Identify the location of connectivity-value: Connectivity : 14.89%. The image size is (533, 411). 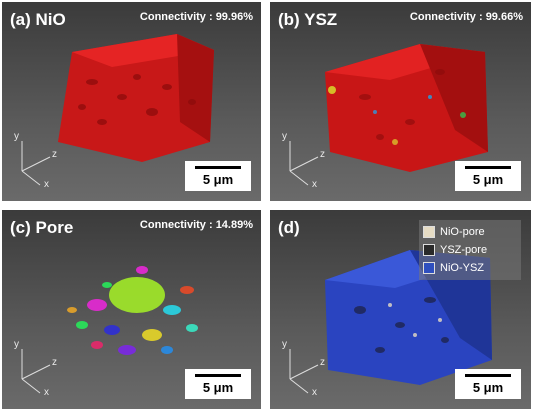
(196, 225).